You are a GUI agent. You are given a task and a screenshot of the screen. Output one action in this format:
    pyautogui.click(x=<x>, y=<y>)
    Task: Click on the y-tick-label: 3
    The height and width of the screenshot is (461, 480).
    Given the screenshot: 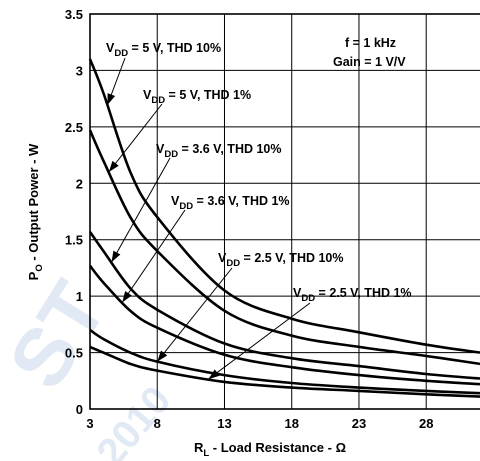 What is the action you would take?
    pyautogui.click(x=79, y=70)
    